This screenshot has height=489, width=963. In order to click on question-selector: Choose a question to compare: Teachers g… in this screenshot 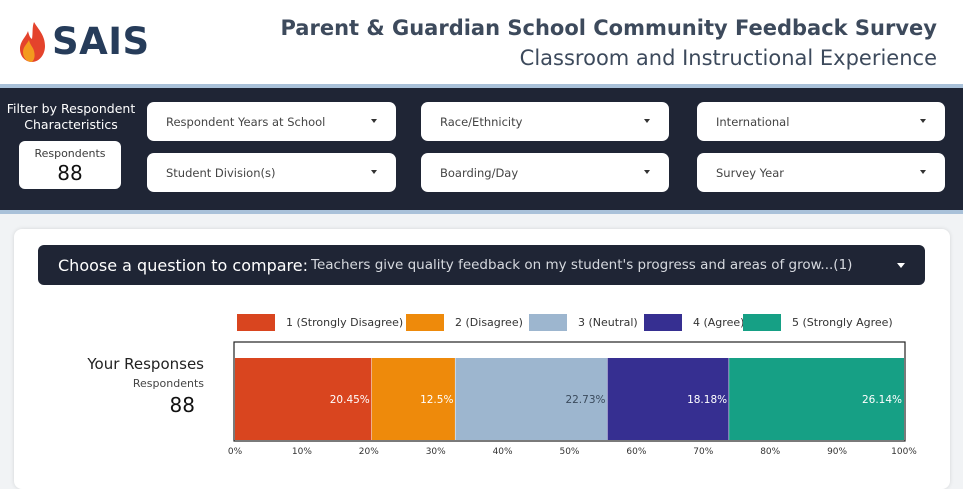, I will do `click(481, 265)`.